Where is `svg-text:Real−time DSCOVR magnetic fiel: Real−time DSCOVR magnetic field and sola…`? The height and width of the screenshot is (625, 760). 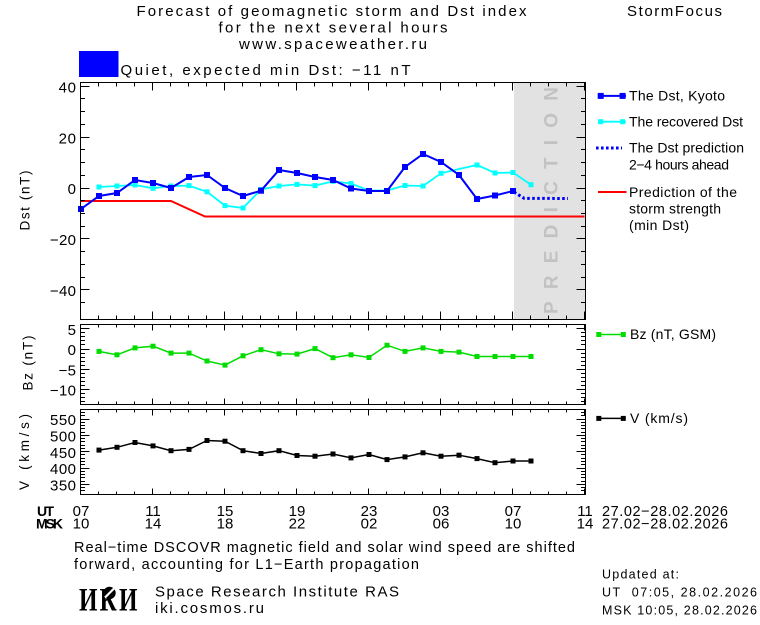 svg-text:Real−time DSCOVR magnetic fiel: Real−time DSCOVR magnetic field and sola… is located at coordinates (324, 548).